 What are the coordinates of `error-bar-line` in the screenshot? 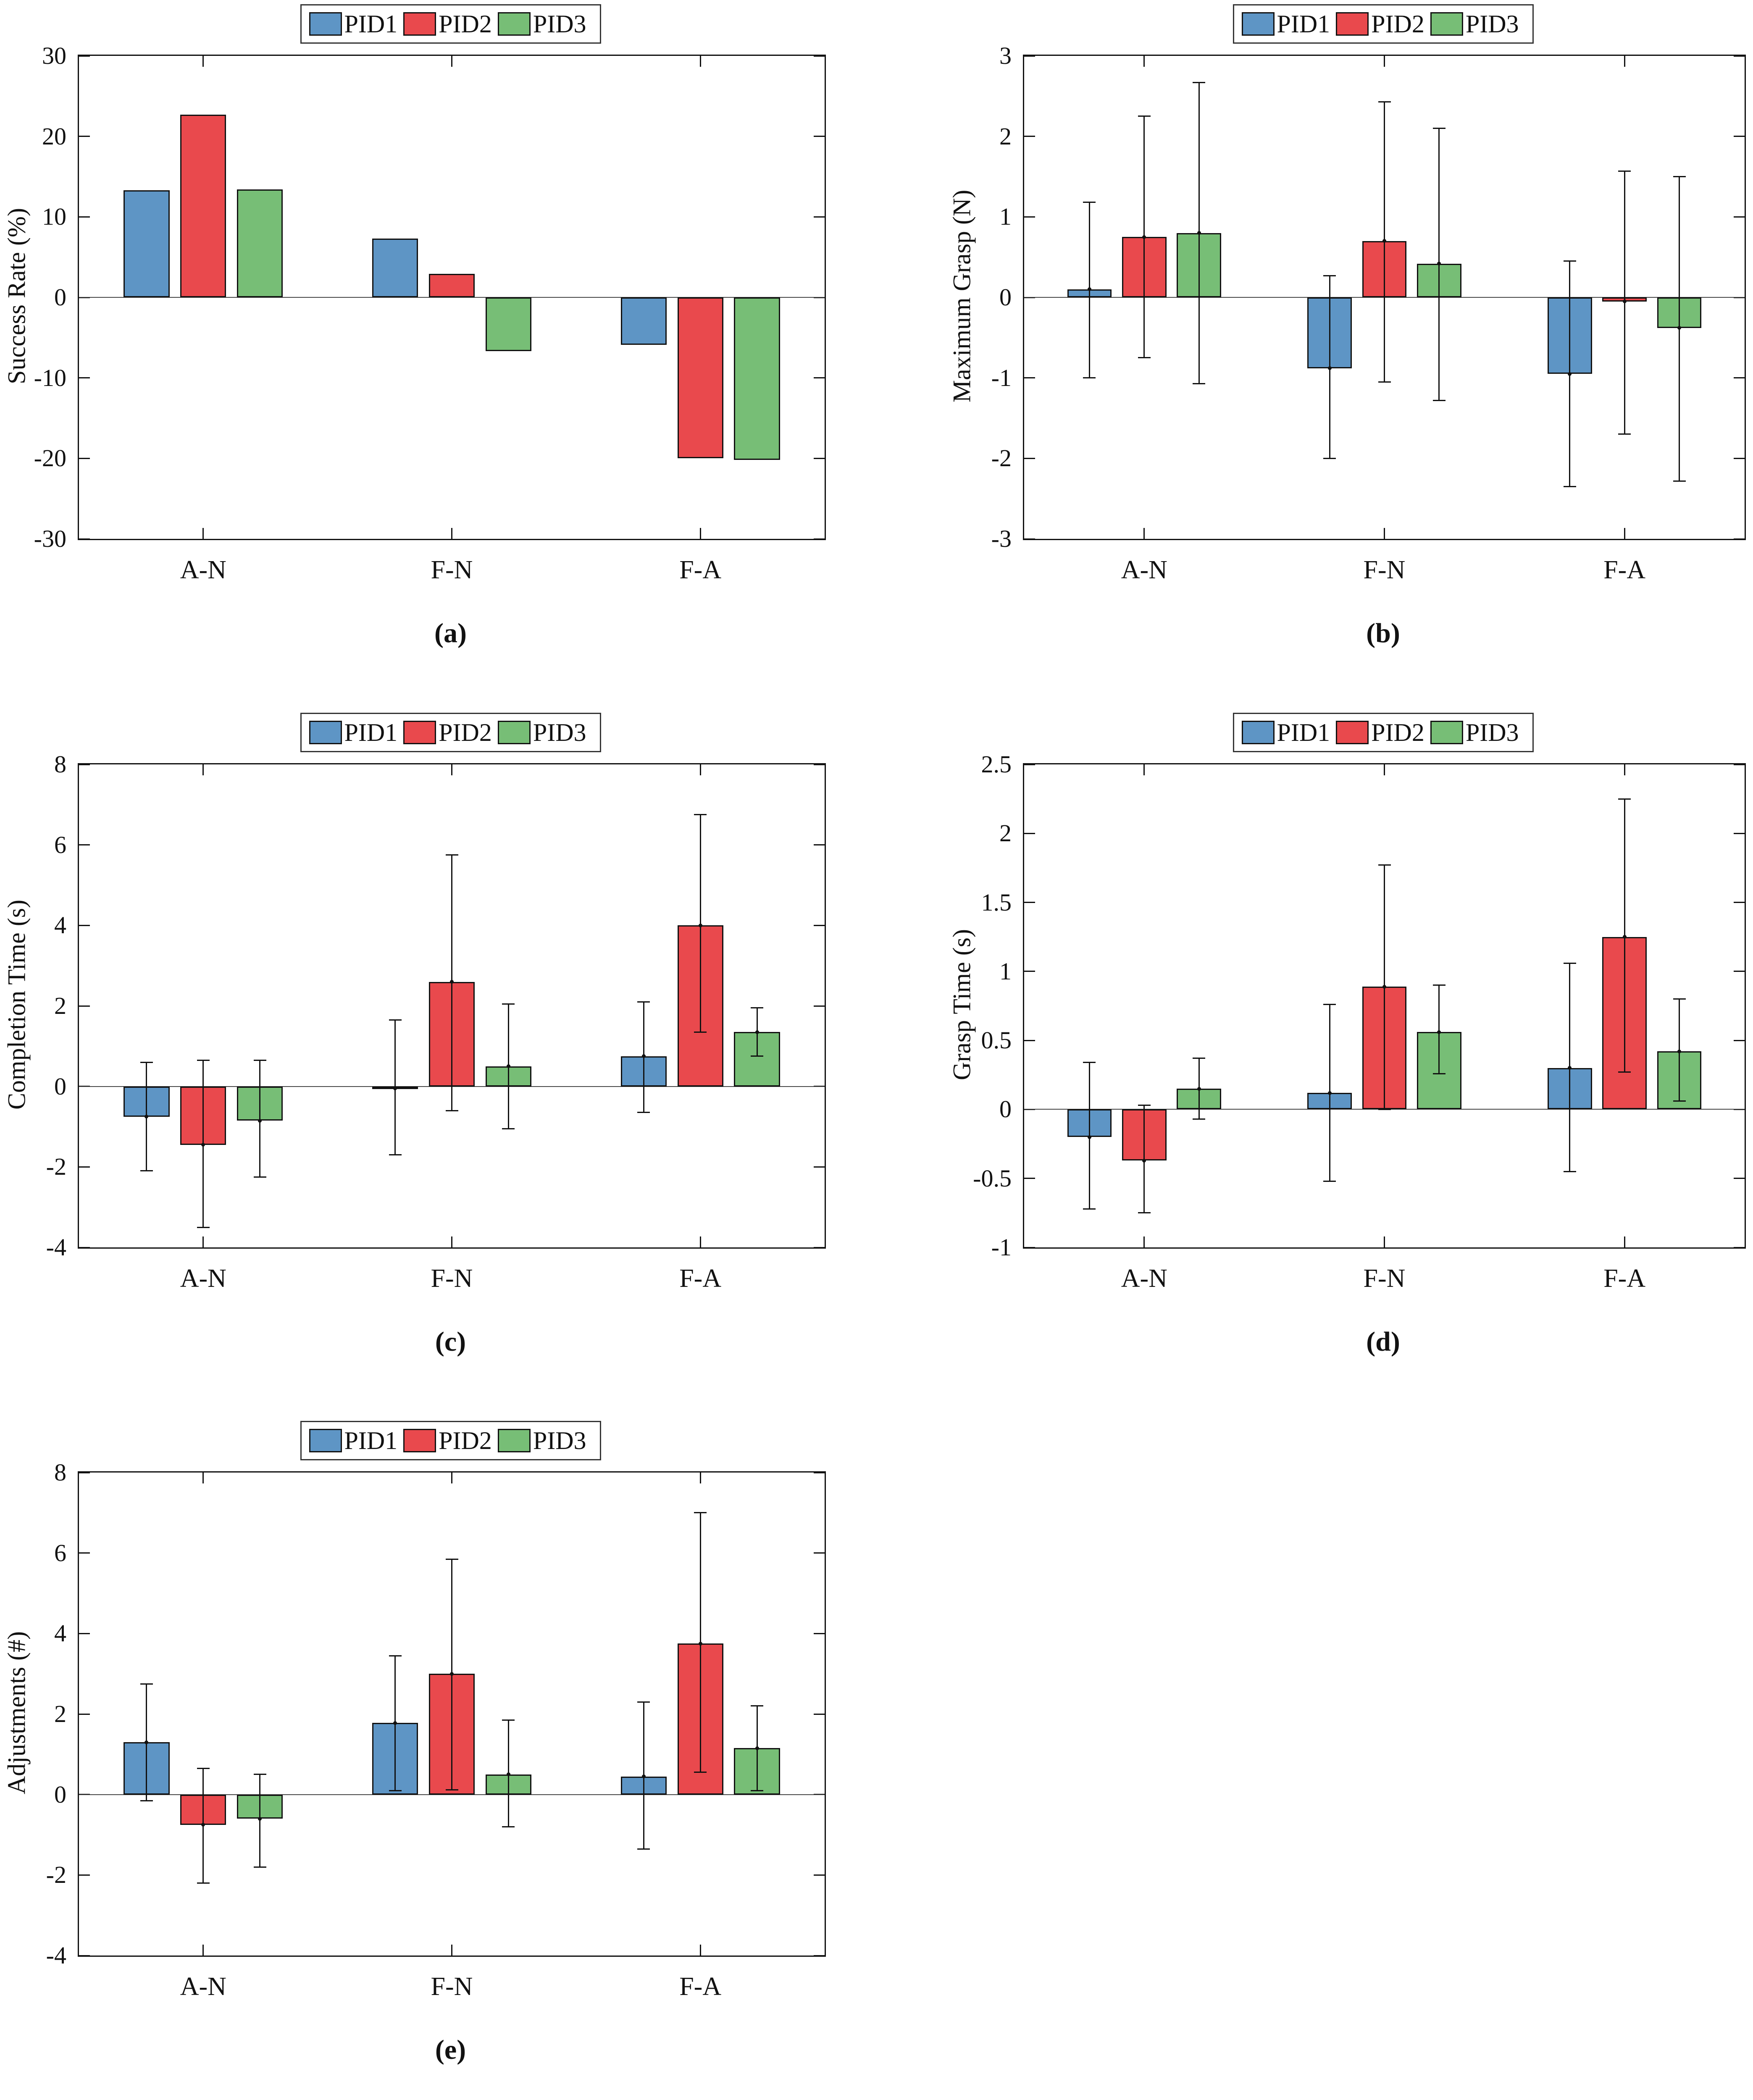 It's located at (260, 1820).